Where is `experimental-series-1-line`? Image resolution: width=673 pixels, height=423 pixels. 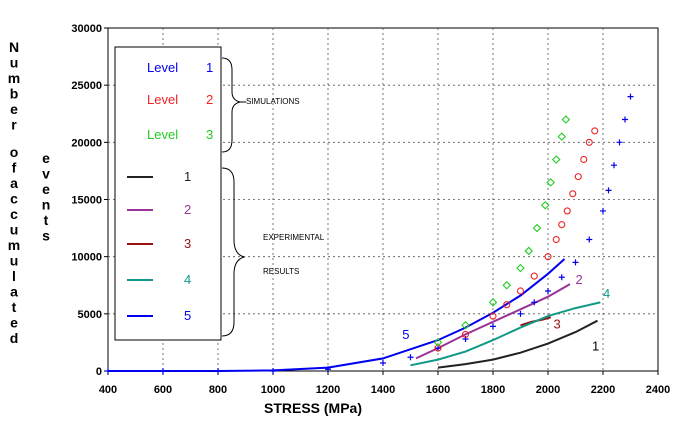 experimental-series-1-line is located at coordinates (517, 344).